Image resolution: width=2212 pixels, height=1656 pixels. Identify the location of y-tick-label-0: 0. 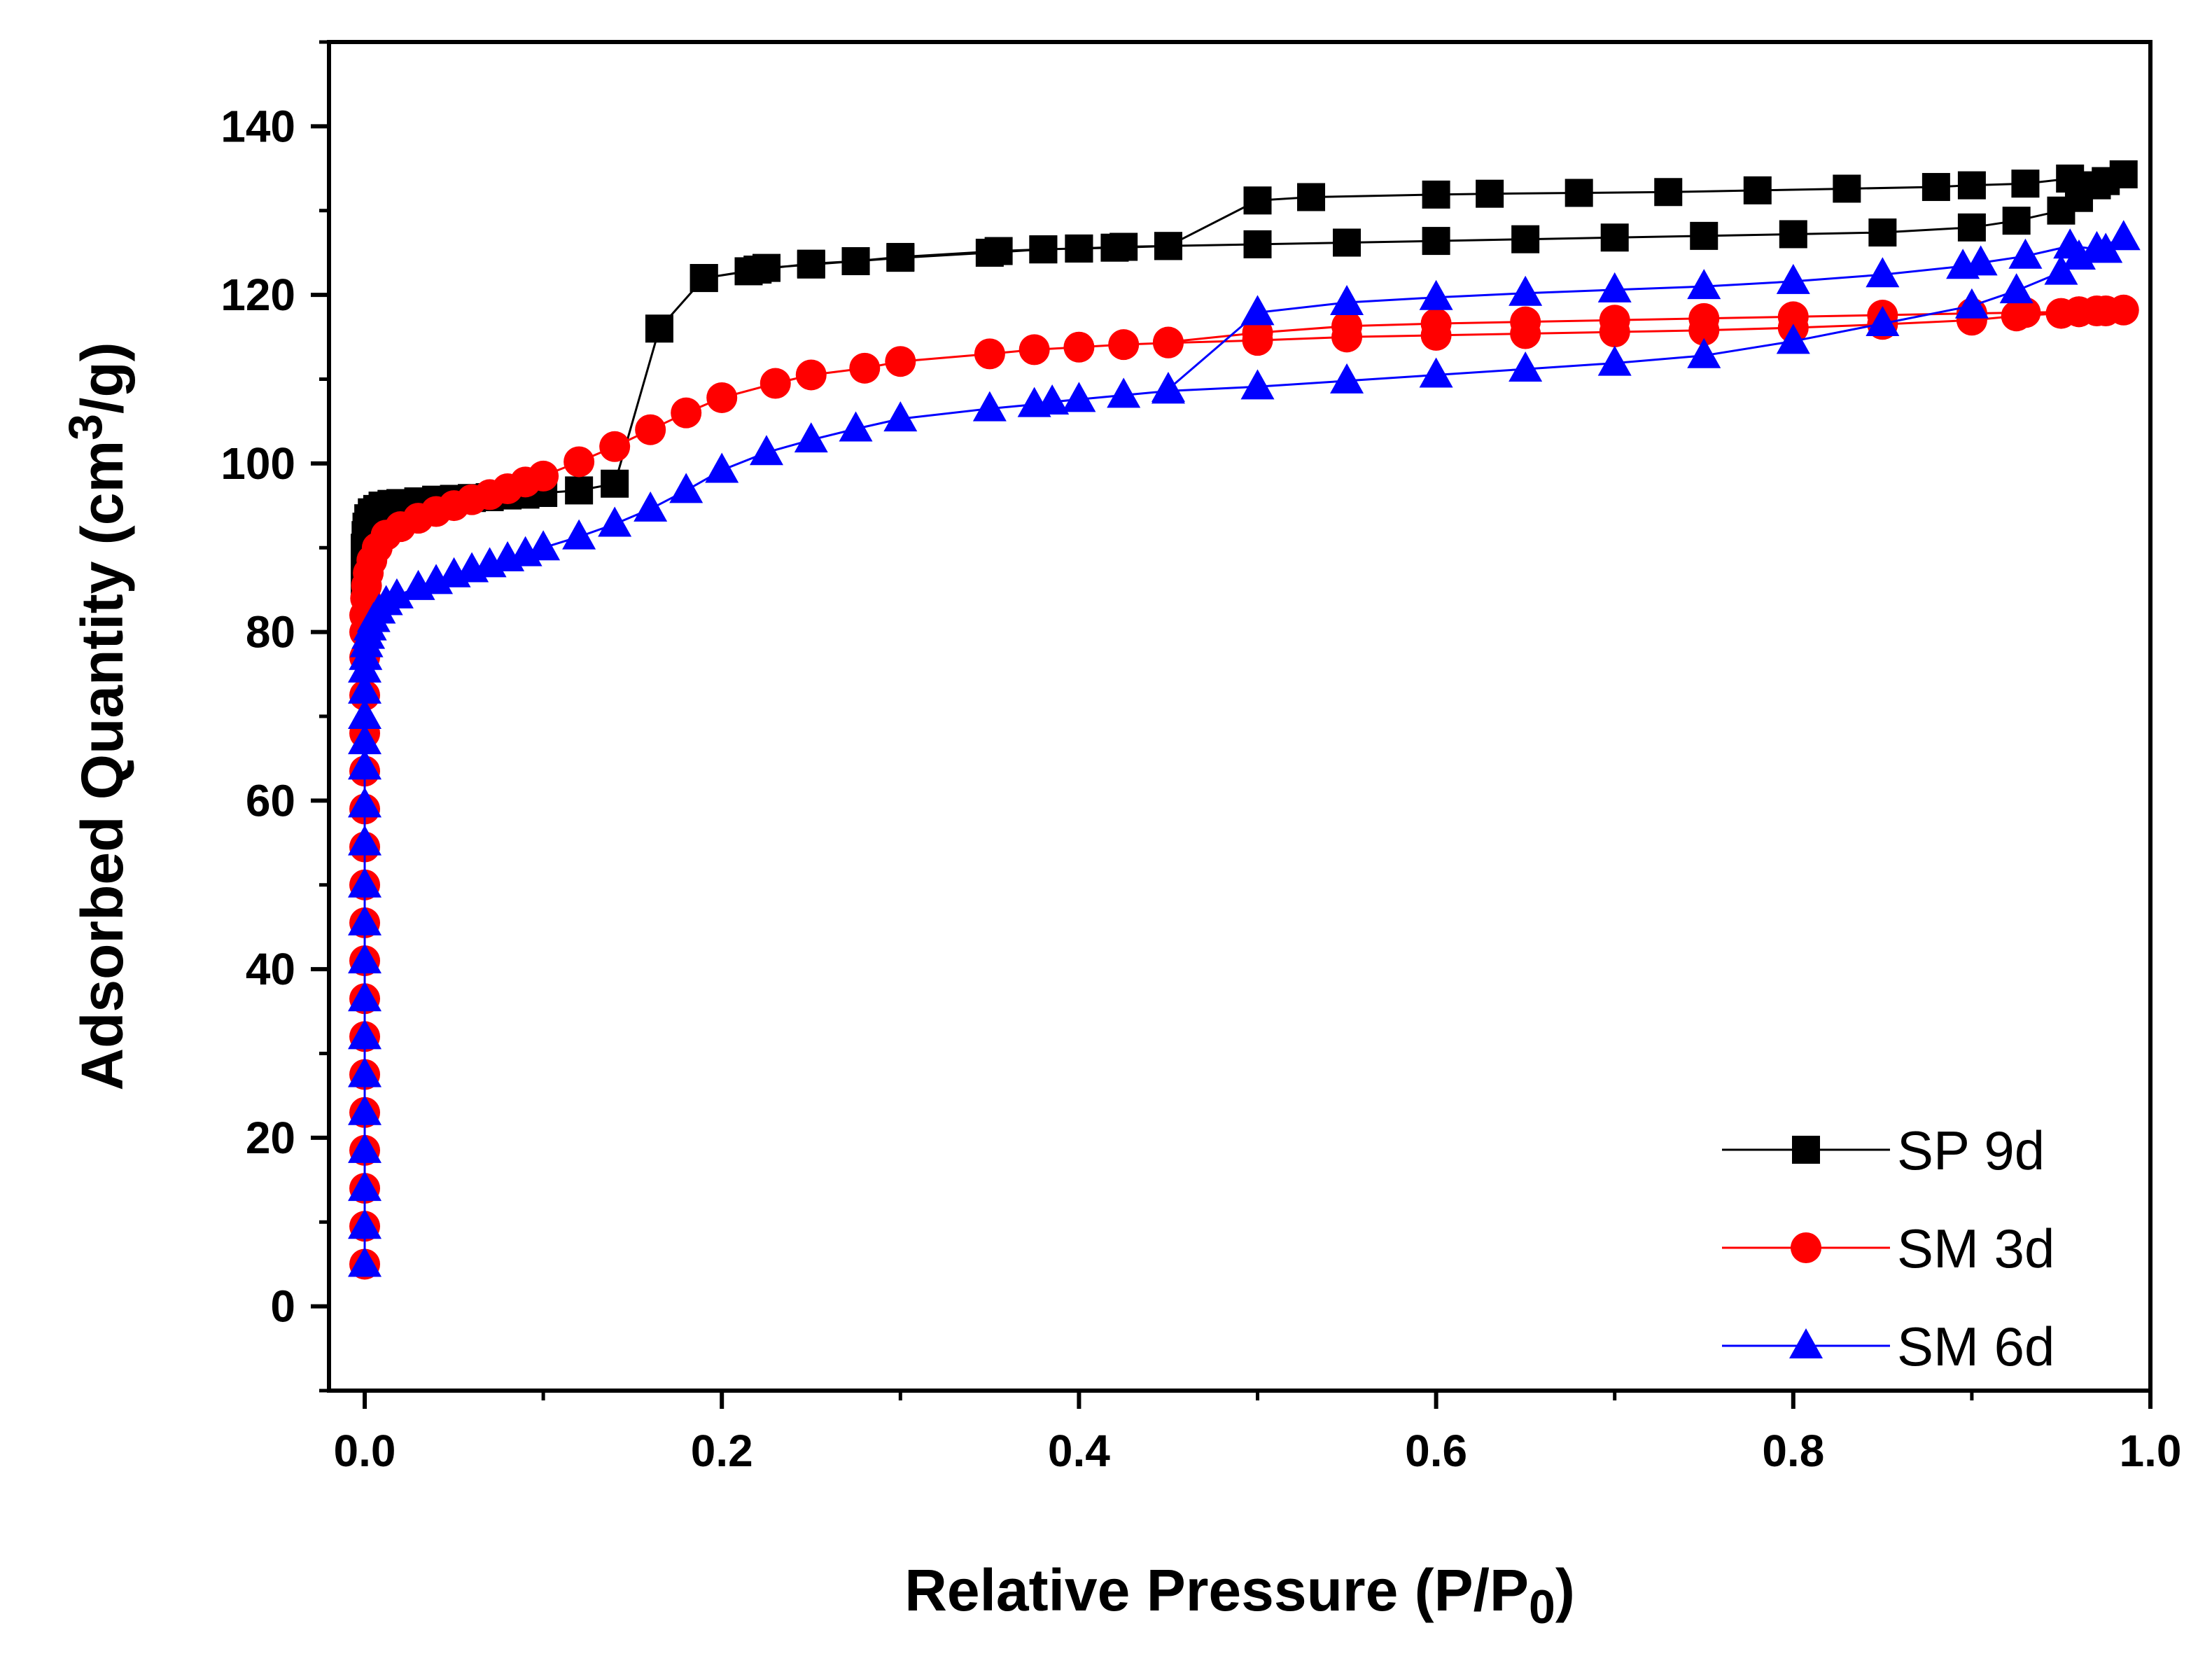
(282, 1306).